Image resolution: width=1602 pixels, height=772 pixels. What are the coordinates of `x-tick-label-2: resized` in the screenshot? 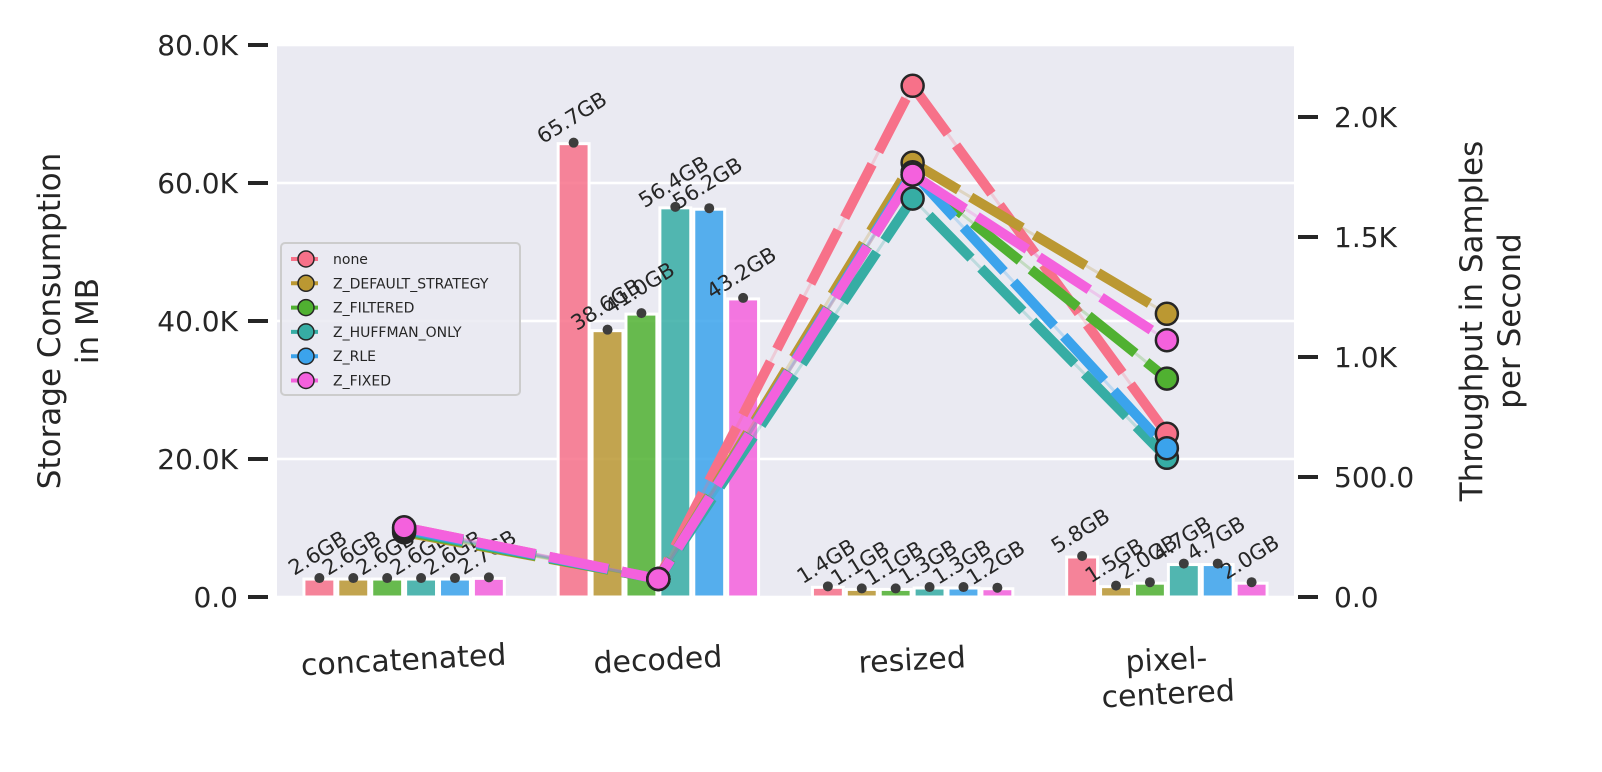 It's located at (912, 660).